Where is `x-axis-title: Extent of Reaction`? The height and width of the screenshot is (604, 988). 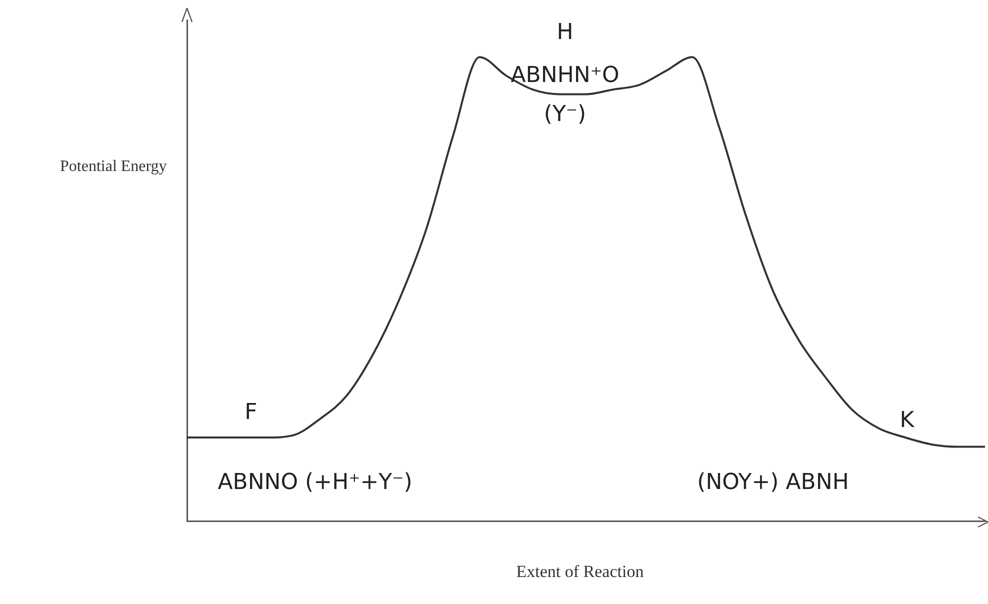
x-axis-title: Extent of Reaction is located at coordinates (580, 572).